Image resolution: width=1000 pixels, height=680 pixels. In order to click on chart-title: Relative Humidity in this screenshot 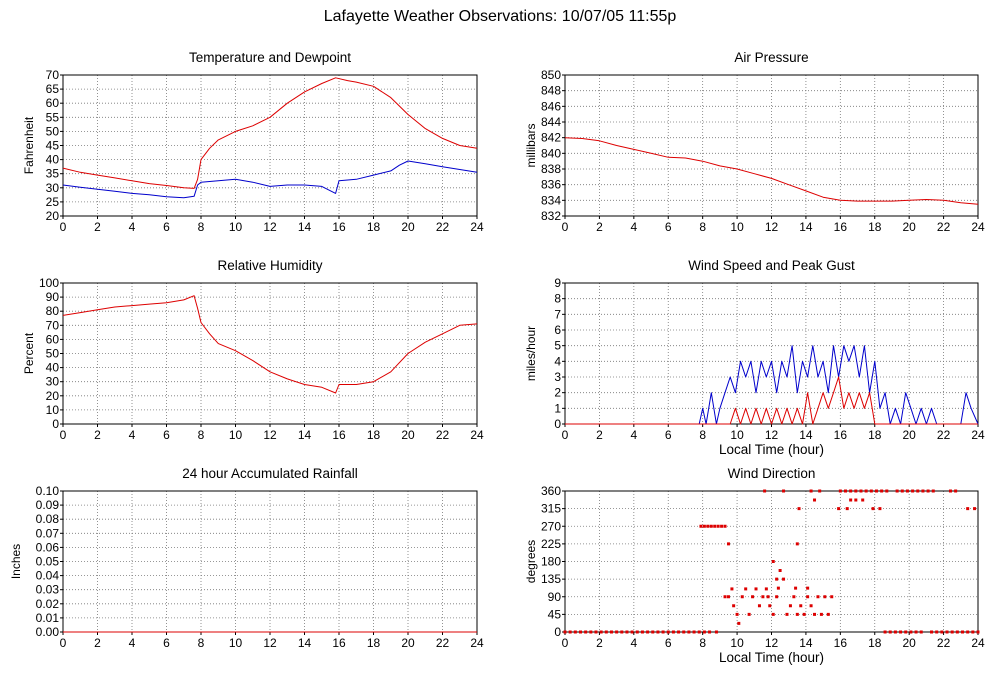, I will do `click(269, 265)`.